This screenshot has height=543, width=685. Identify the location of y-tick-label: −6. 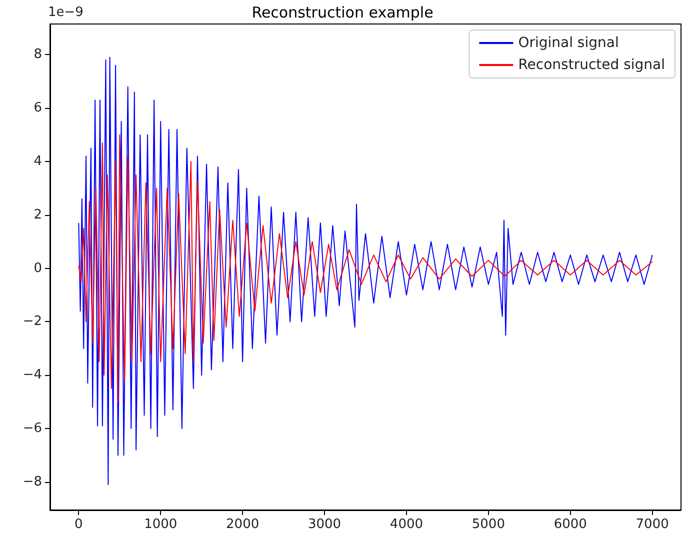
(32, 428).